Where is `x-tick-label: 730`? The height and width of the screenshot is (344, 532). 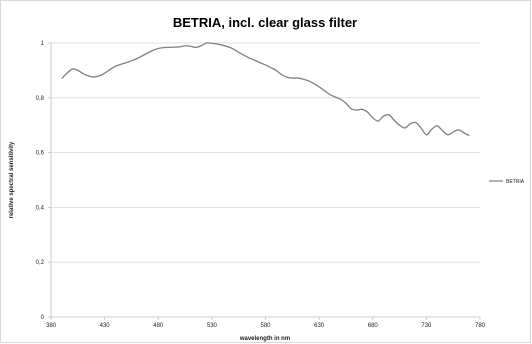 x-tick-label: 730 is located at coordinates (426, 326).